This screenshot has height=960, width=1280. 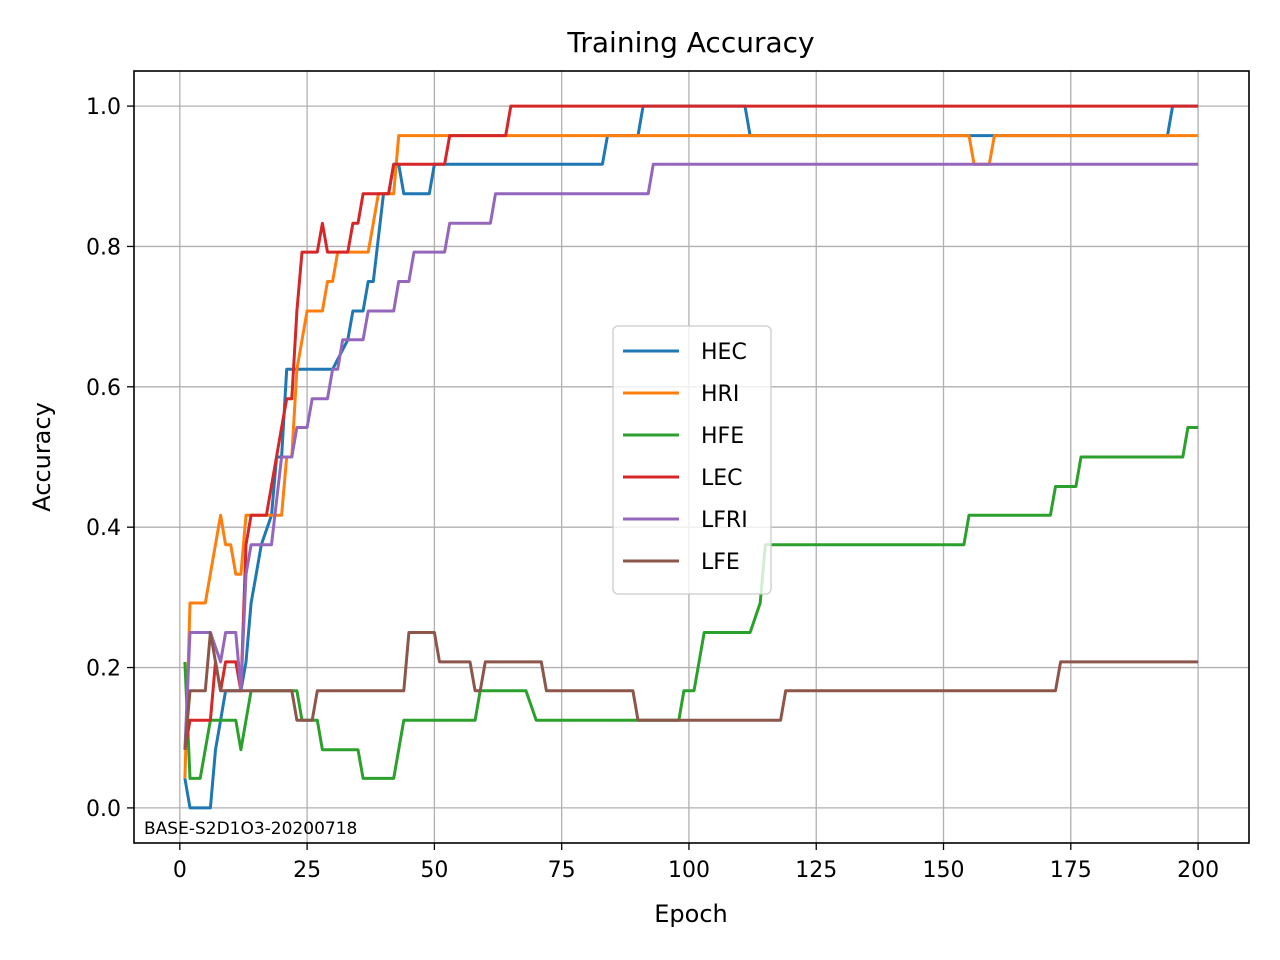 I want to click on legend-label-lec: LEC, so click(x=722, y=478).